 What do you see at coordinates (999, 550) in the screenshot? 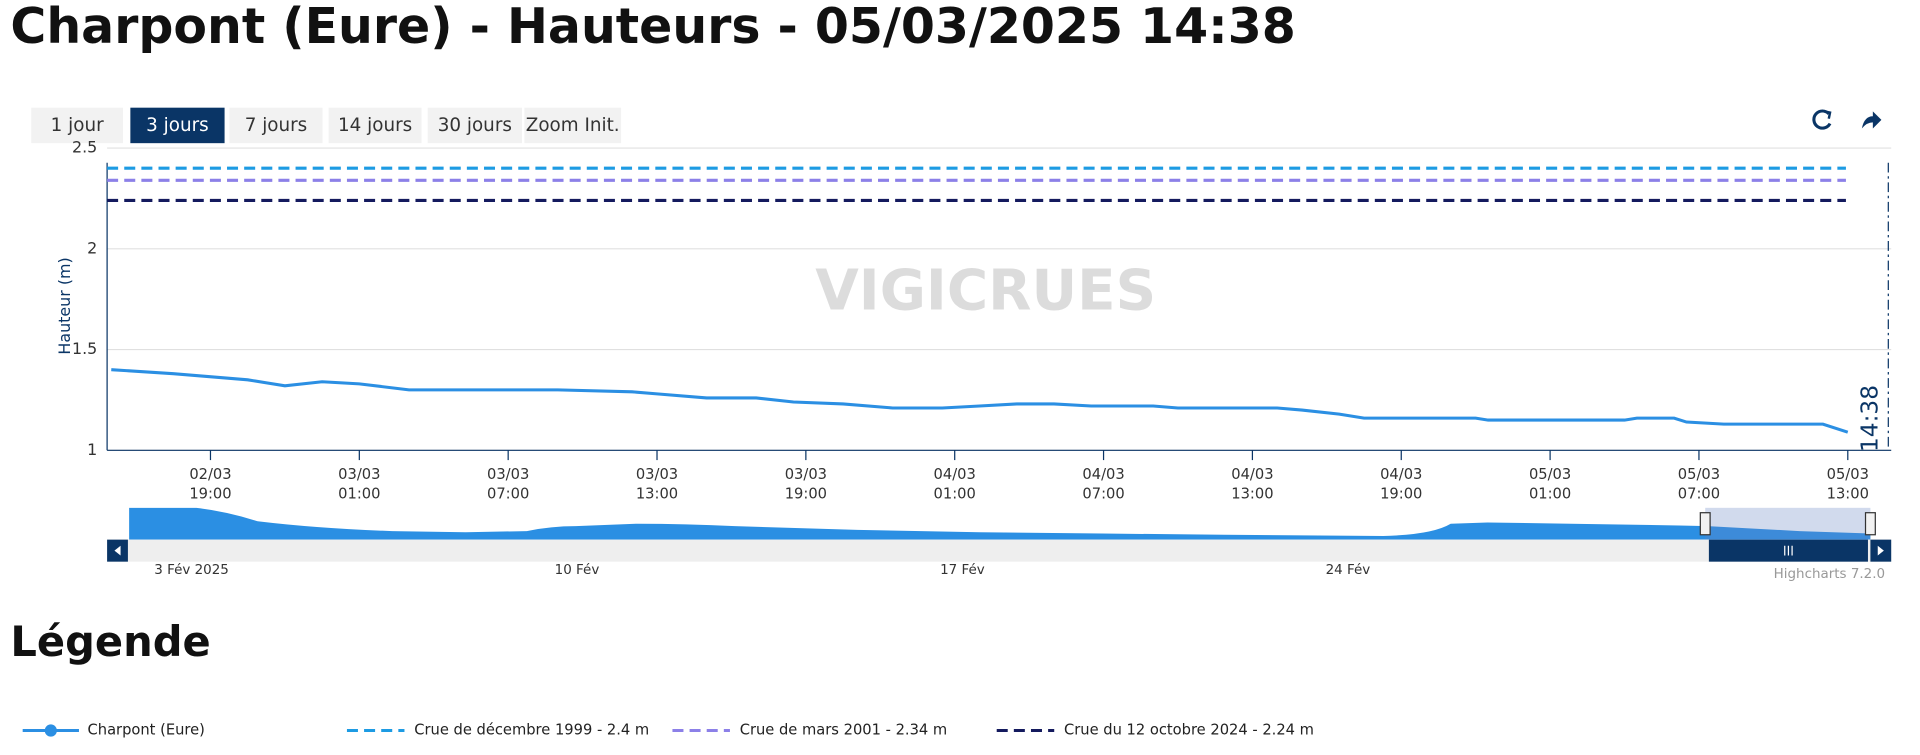
I see `scrollbar-track` at bounding box center [999, 550].